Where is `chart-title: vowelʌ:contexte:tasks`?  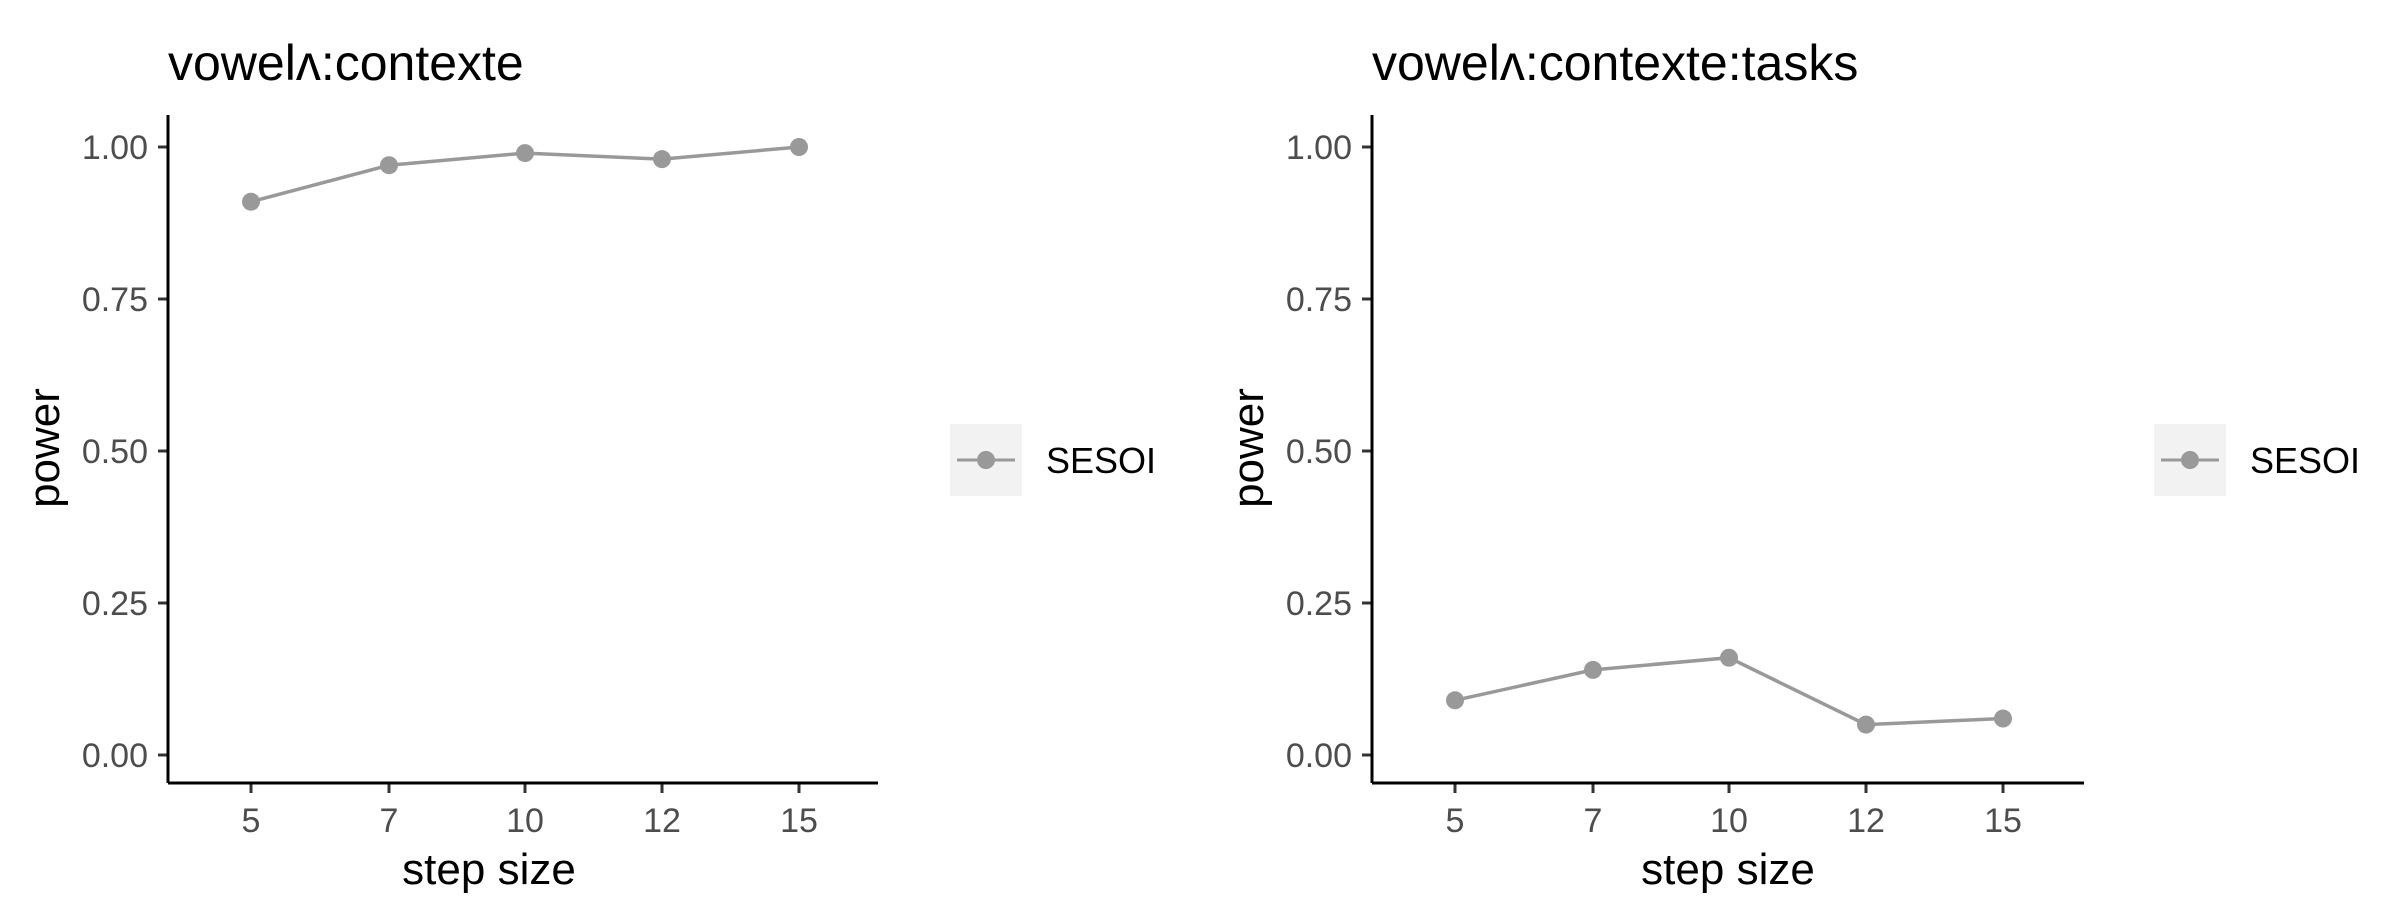 chart-title: vowelʌ:contexte:tasks is located at coordinates (1615, 63).